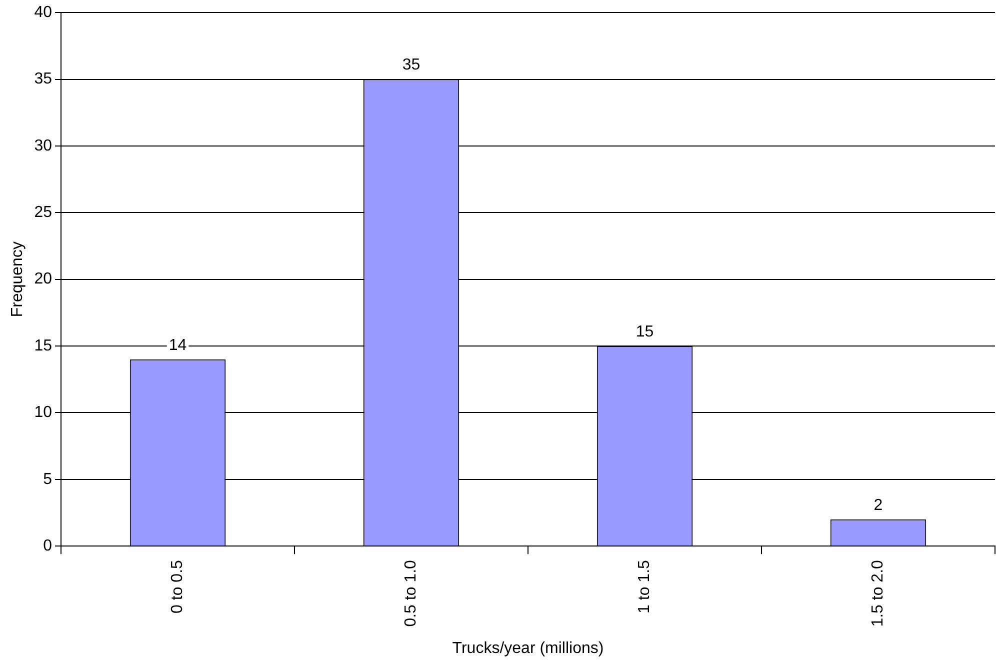 This screenshot has width=997, height=666. What do you see at coordinates (47, 479) in the screenshot?
I see `y-tick-label: 5` at bounding box center [47, 479].